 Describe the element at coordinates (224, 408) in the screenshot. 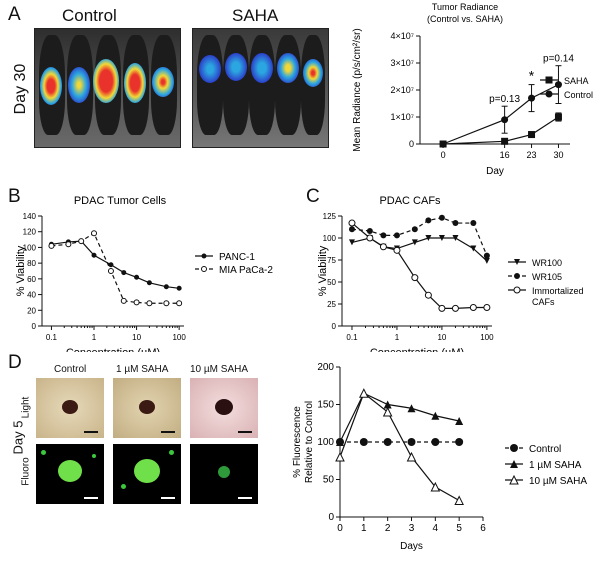

I see `spheroid-light-10um` at that location.